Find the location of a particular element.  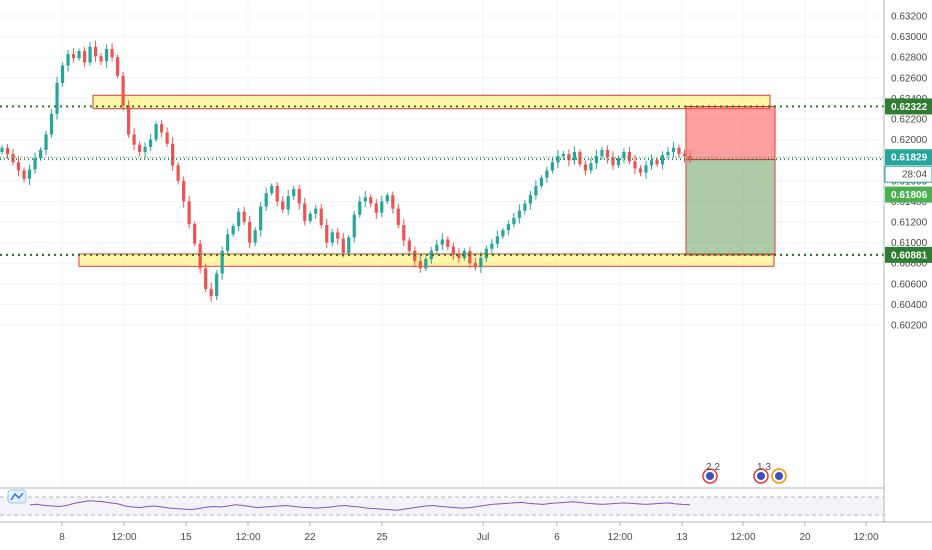

stop-loss-area is located at coordinates (730, 133).